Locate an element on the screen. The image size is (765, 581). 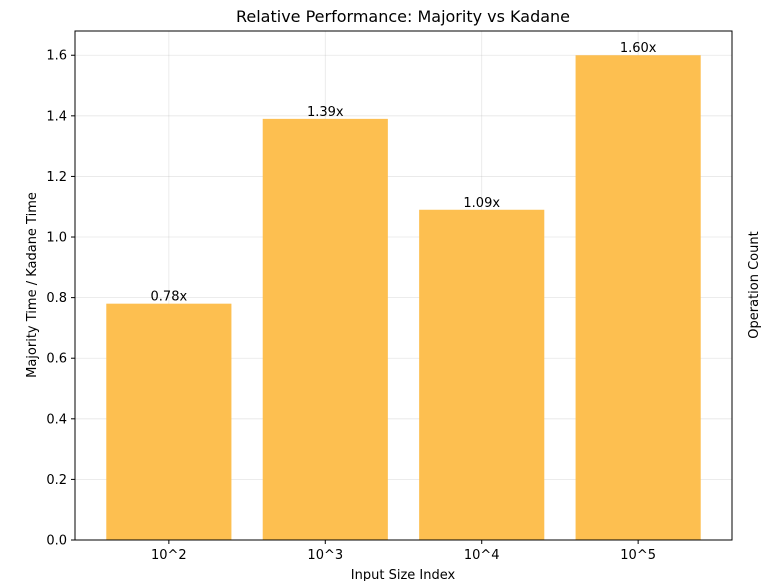
y-tick-label: 1.4 is located at coordinates (56, 116).